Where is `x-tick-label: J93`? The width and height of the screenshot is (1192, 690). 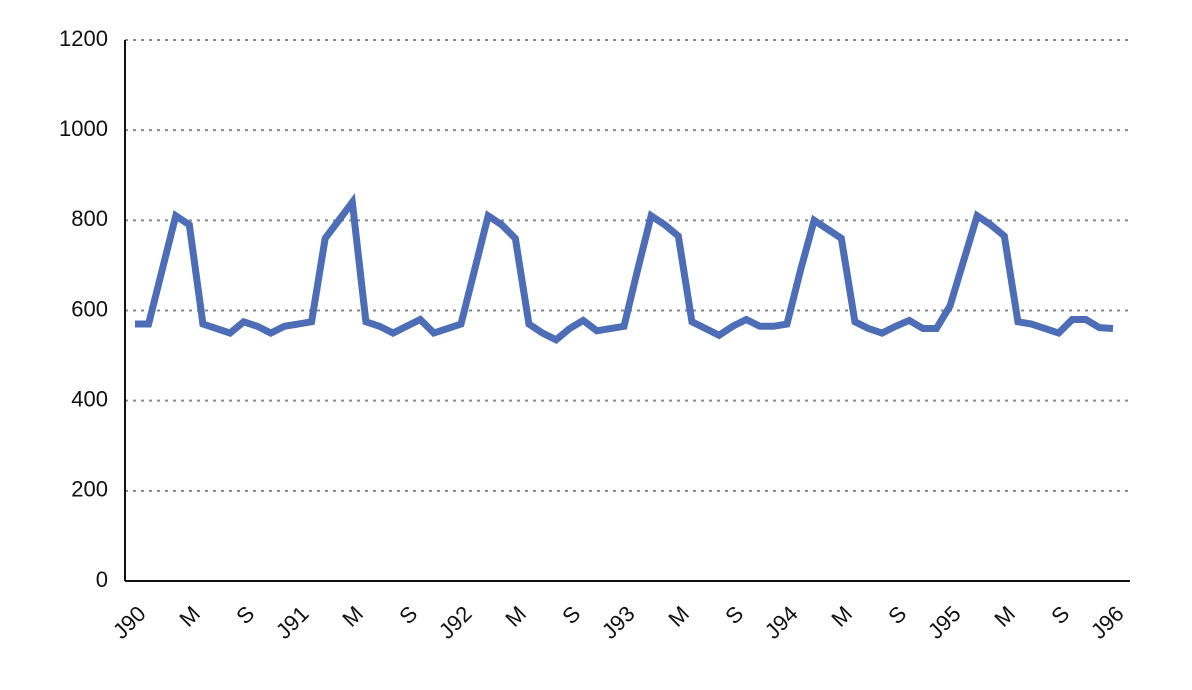 x-tick-label: J93 is located at coordinates (618, 622).